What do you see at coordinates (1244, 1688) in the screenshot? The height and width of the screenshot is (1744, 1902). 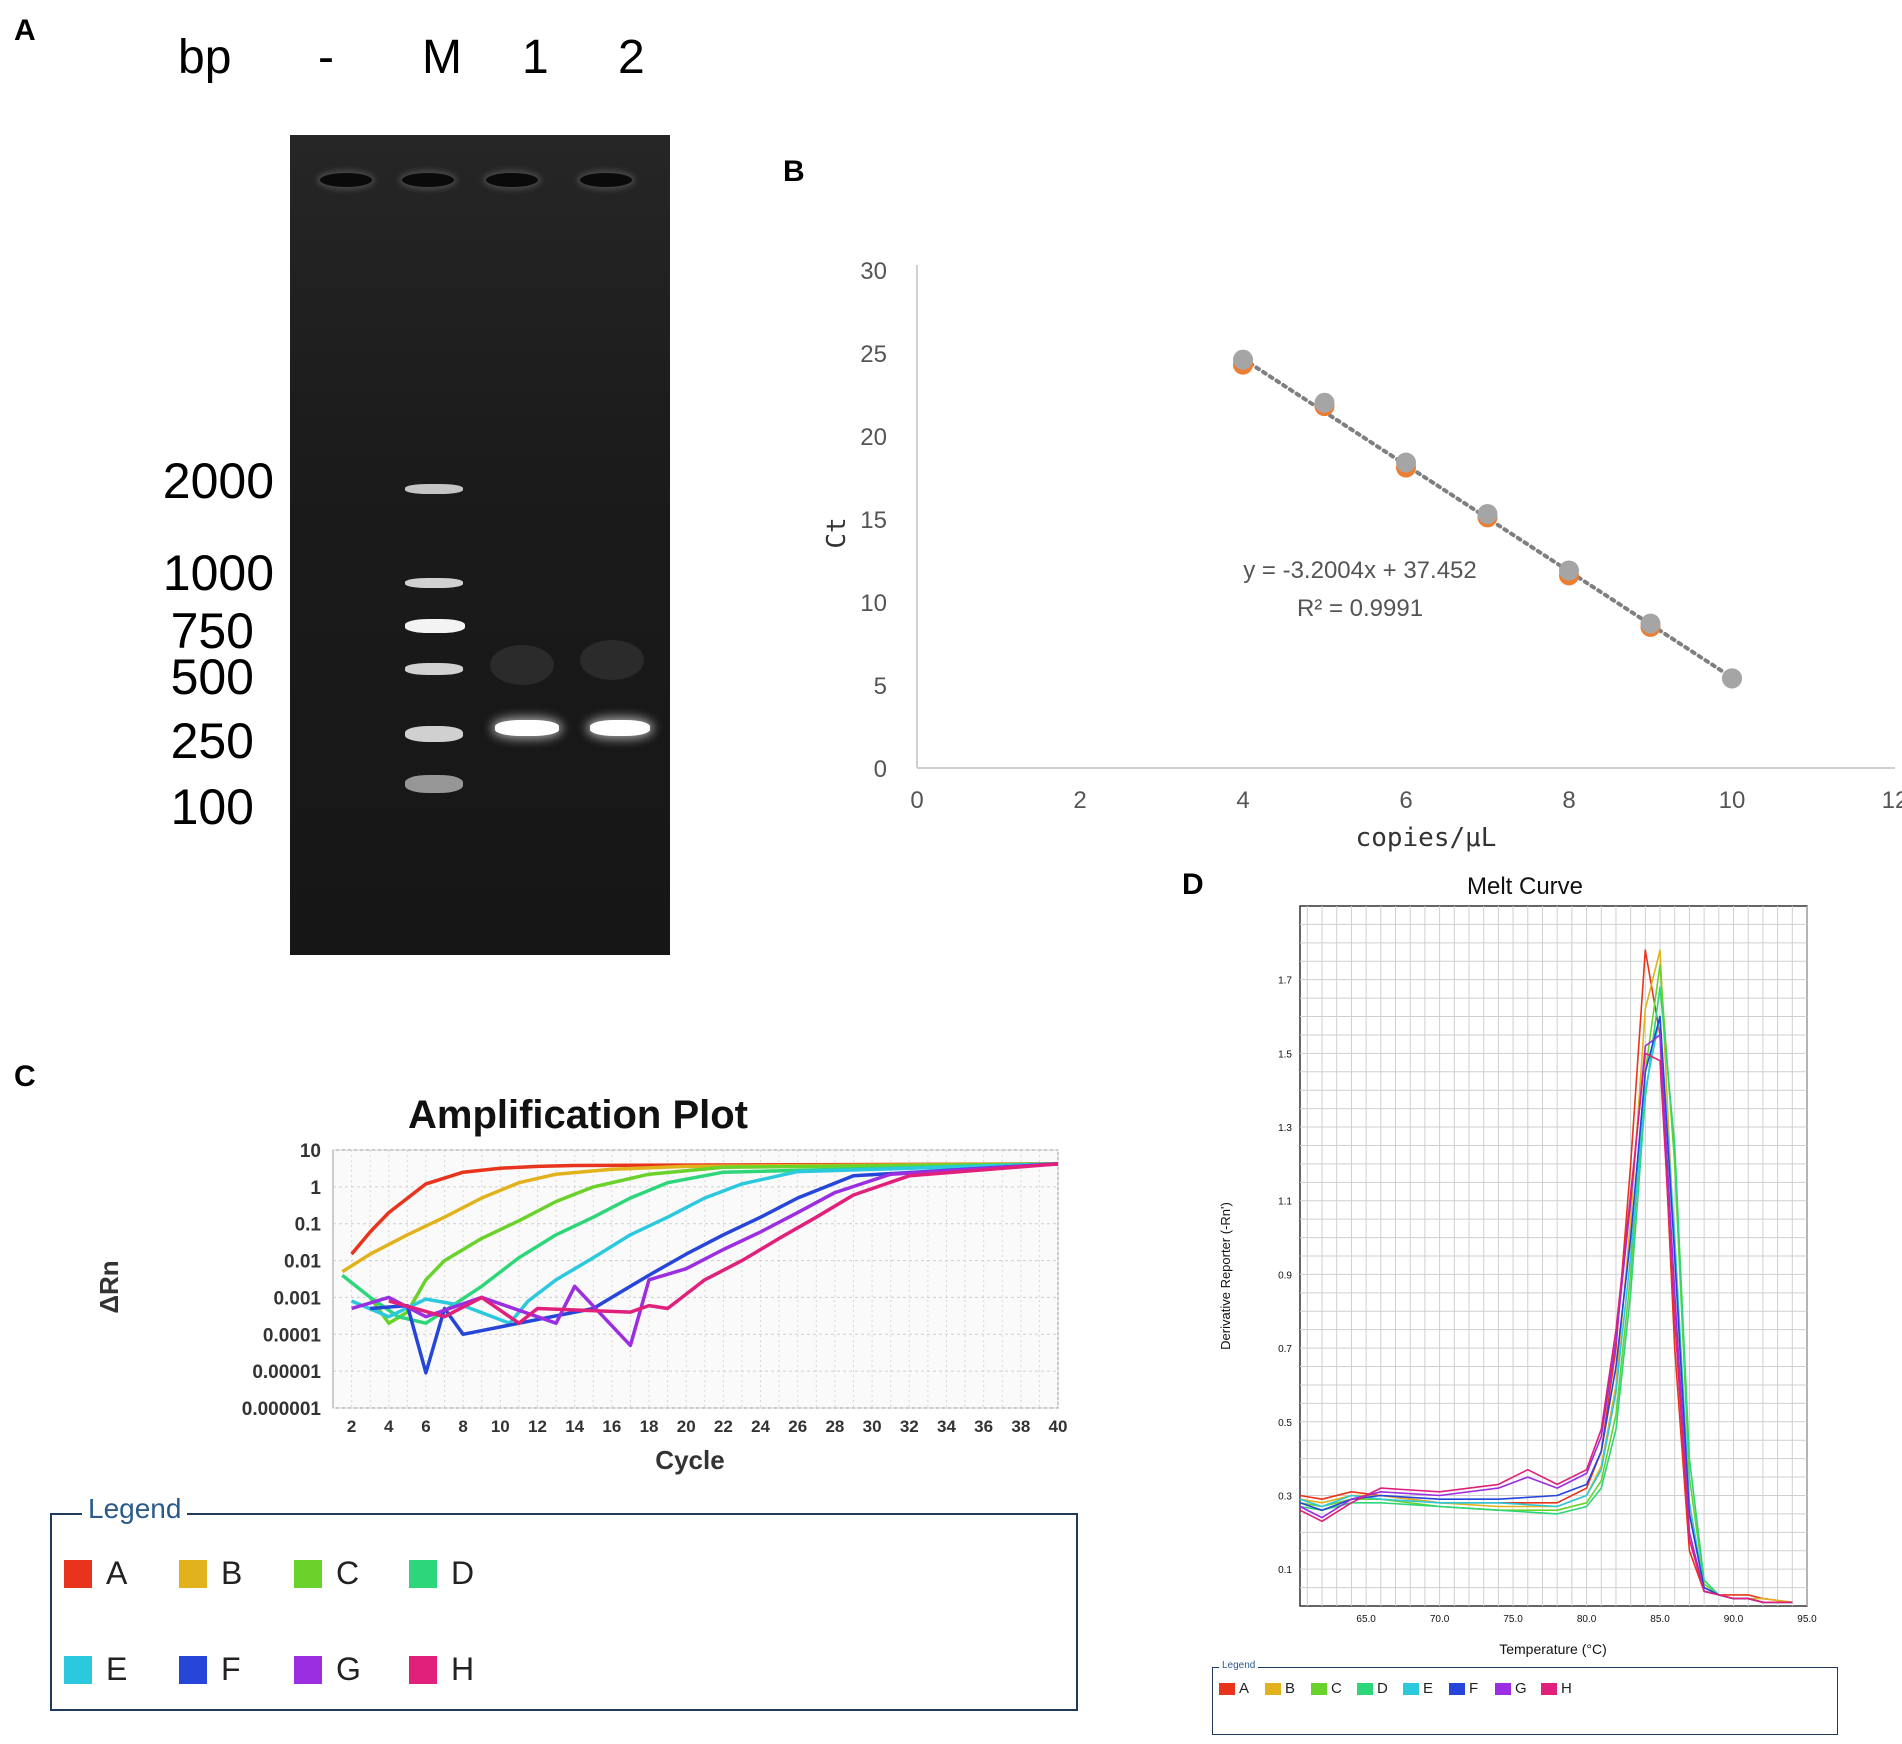 I see `legend-label: A` at bounding box center [1244, 1688].